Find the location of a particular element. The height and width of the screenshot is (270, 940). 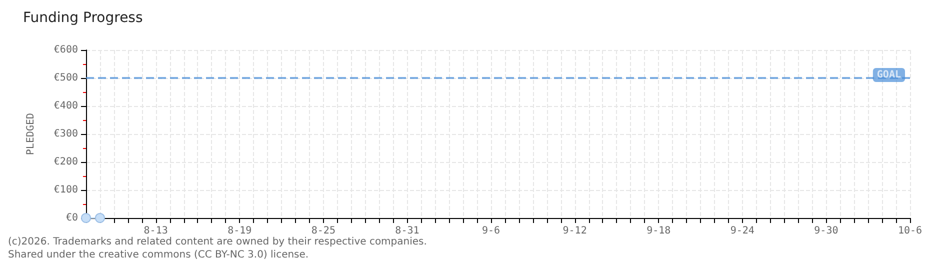

y-tick-label: €500 is located at coordinates (66, 78).